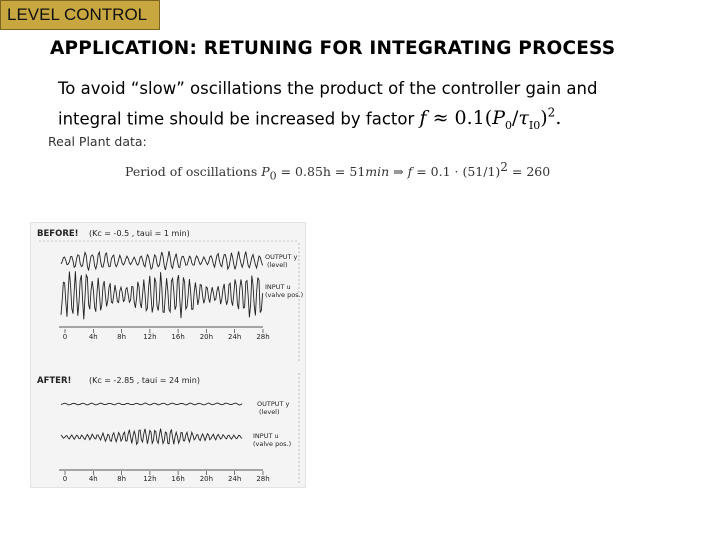 This screenshot has width=720, height=540. Describe the element at coordinates (54, 381) in the screenshot. I see `after-heading: AFTER!` at that location.